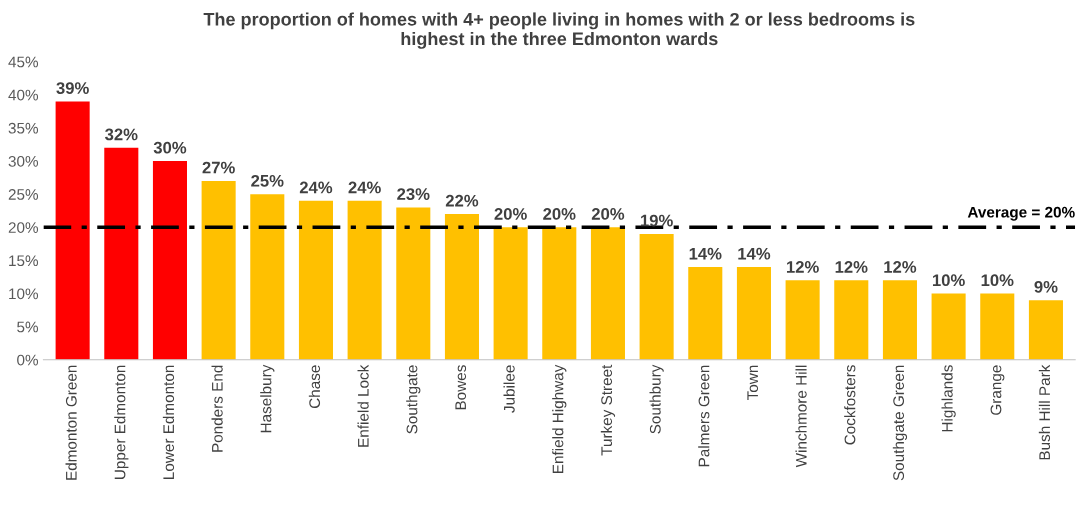  Describe the element at coordinates (170, 147) in the screenshot. I see `data-label: 30%` at that location.